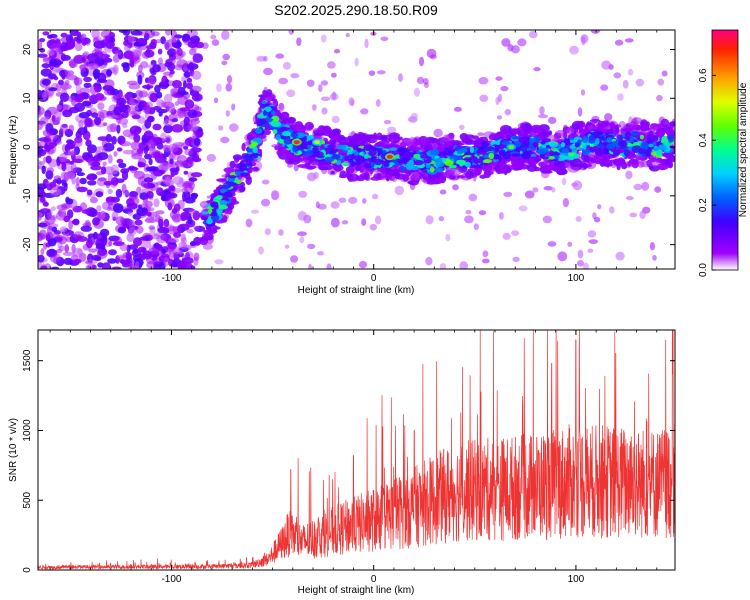 The height and width of the screenshot is (600, 750). What do you see at coordinates (703, 205) in the screenshot?
I see `colorbar-tick-label: 0.2` at bounding box center [703, 205].